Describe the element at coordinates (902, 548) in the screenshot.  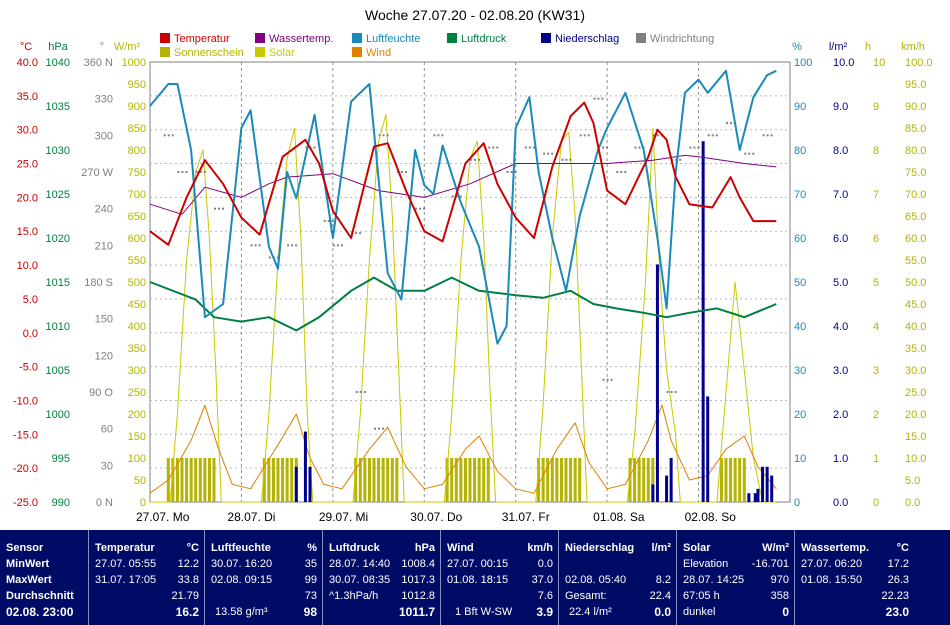
I see `water-unit: °C` at that location.